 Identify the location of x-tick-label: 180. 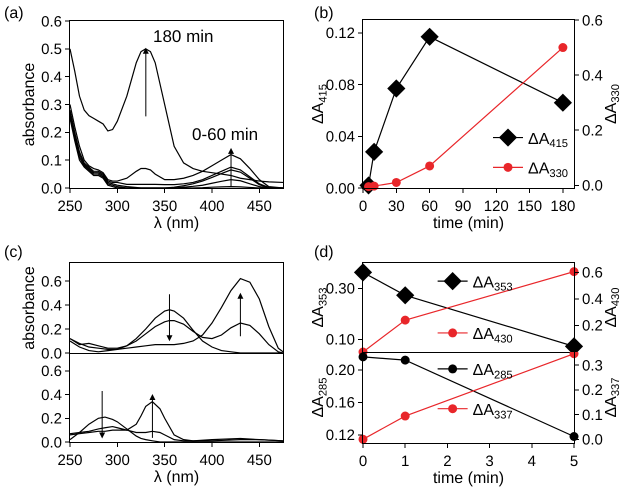
(563, 206).